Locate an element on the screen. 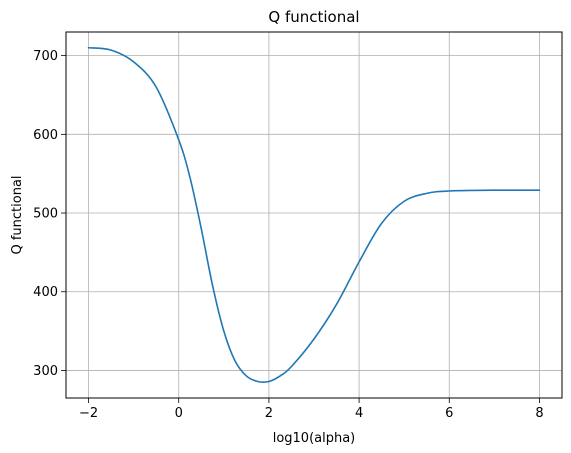 The width and height of the screenshot is (571, 453). y-tick-label: 500 is located at coordinates (45, 214).